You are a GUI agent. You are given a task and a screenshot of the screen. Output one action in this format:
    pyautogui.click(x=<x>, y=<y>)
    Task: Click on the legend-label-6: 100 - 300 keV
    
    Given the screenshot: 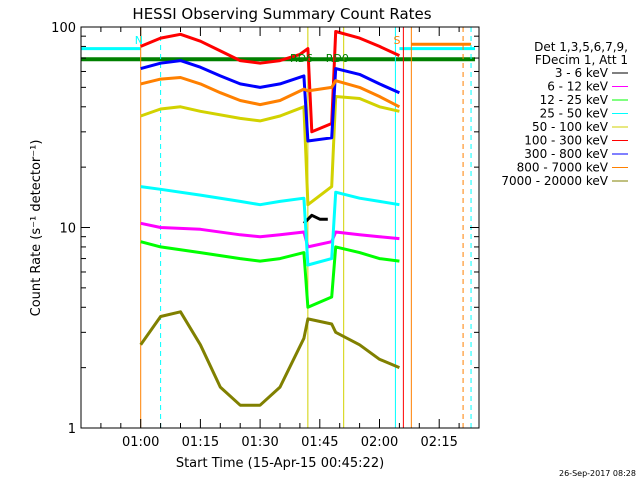 What is the action you would take?
    pyautogui.click(x=566, y=141)
    